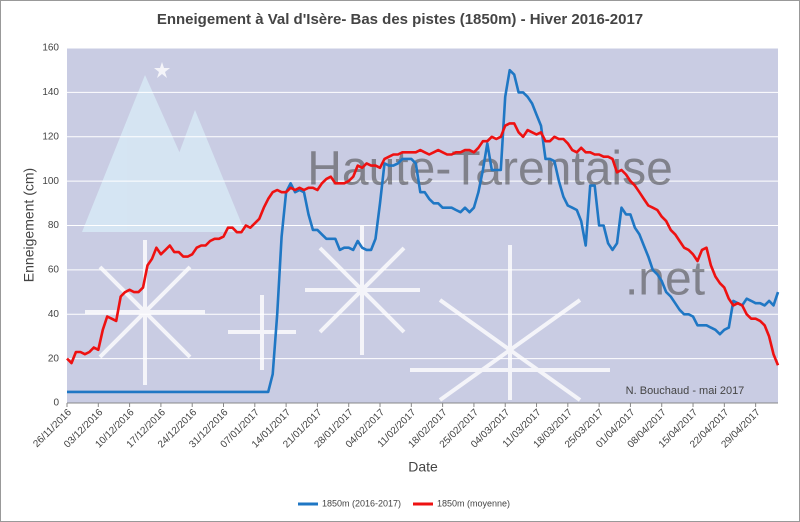 The image size is (800, 522). What do you see at coordinates (490, 169) in the screenshot?
I see `watermark: Haute-Tarentaise` at bounding box center [490, 169].